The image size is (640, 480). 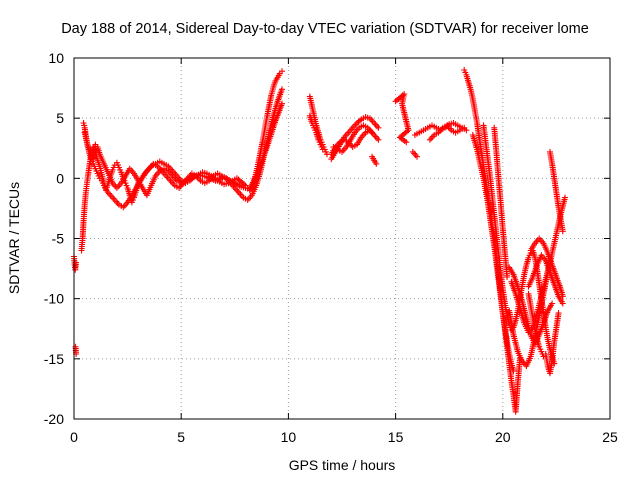 I want to click on y-tick-label: -10, so click(x=54, y=299).